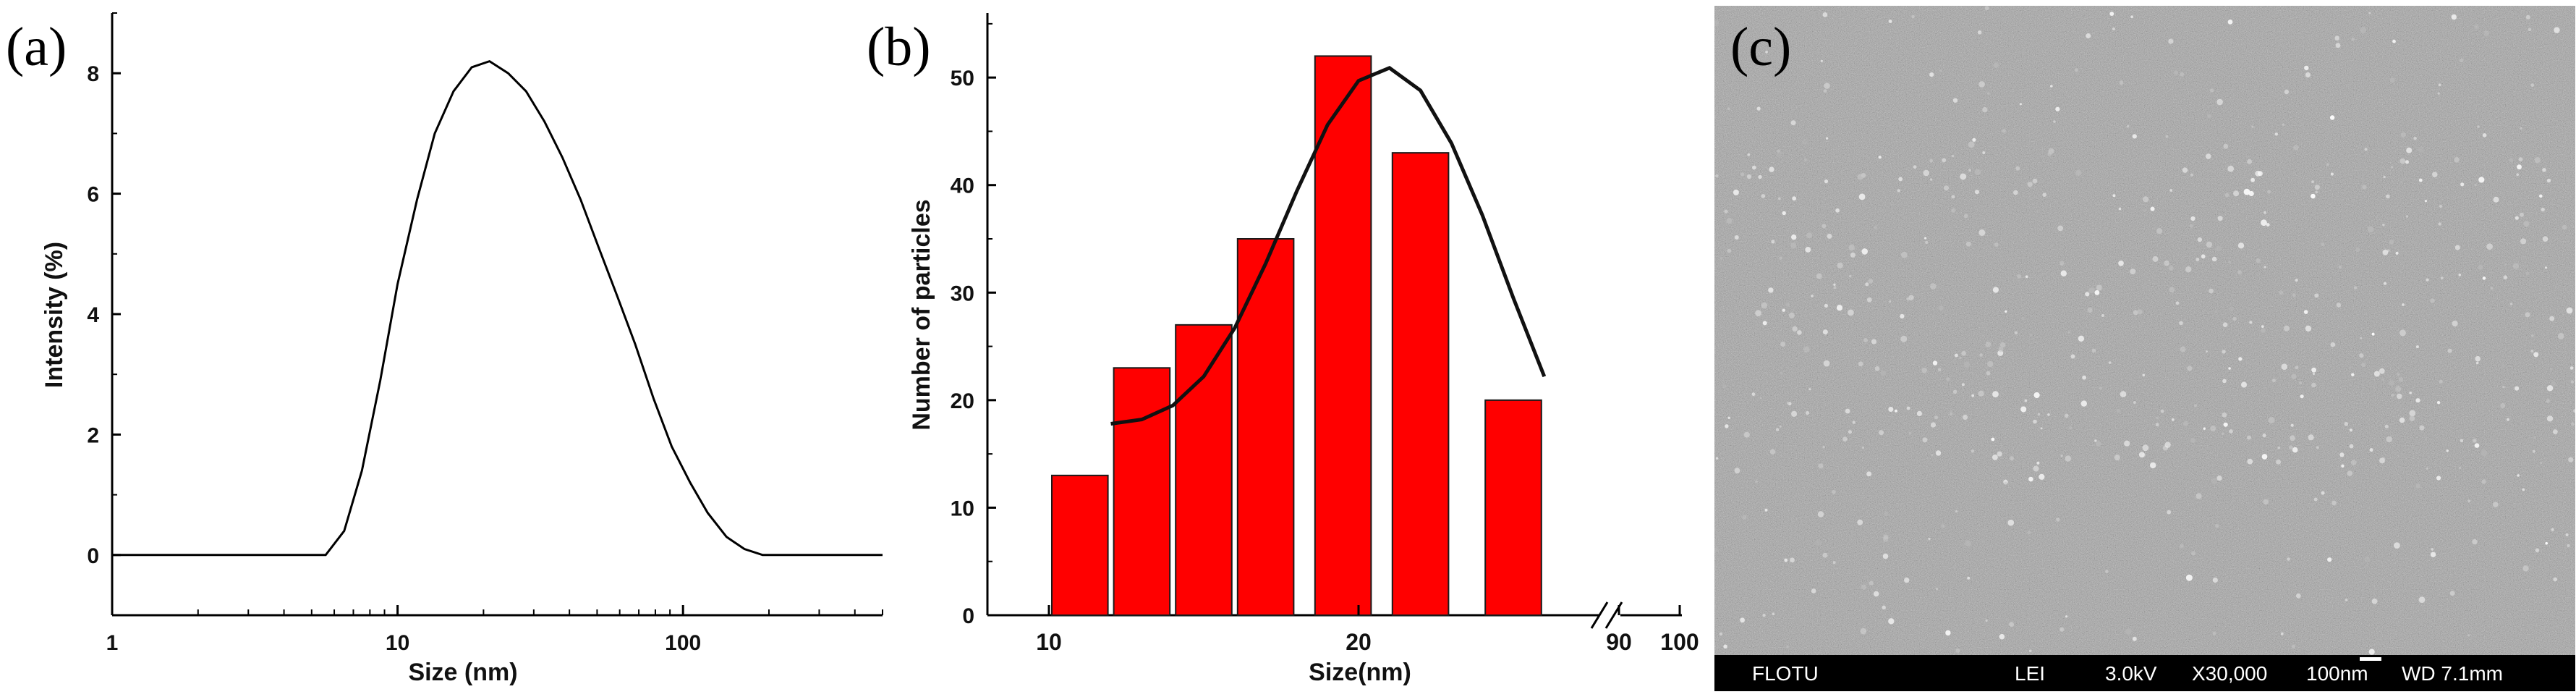  Describe the element at coordinates (1265, 427) in the screenshot. I see `panel-b-bar` at that location.